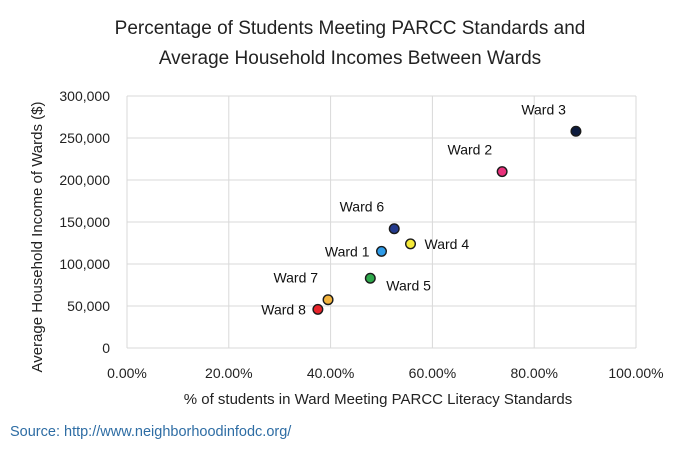  I want to click on point-label-ward-5: Ward 5, so click(408, 285).